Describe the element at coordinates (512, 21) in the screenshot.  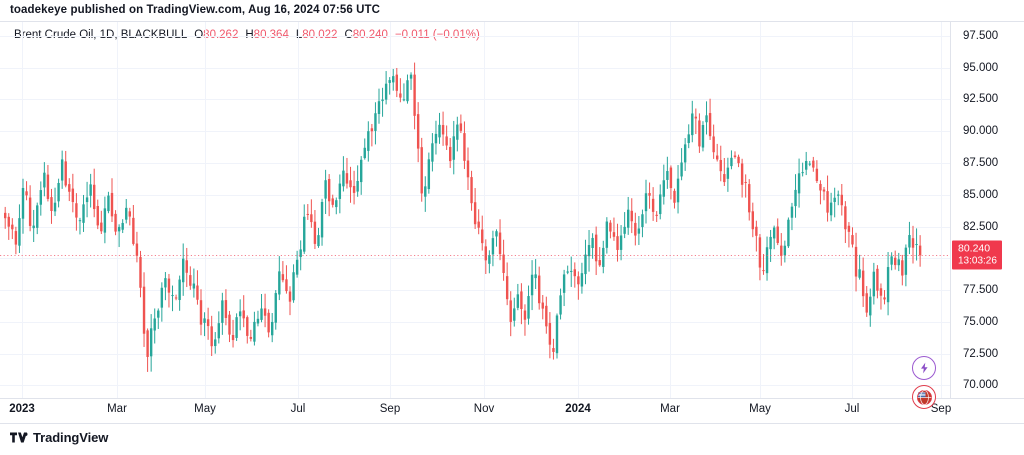
I see `header-divider` at that location.